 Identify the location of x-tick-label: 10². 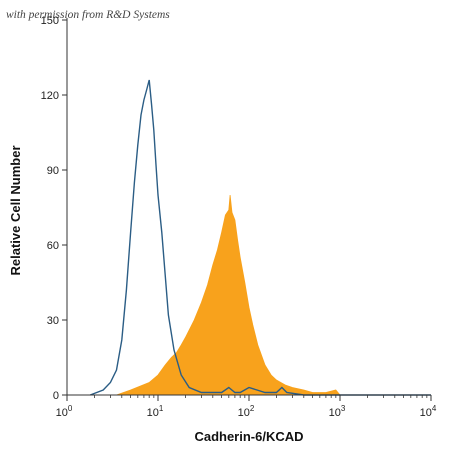
(246, 411).